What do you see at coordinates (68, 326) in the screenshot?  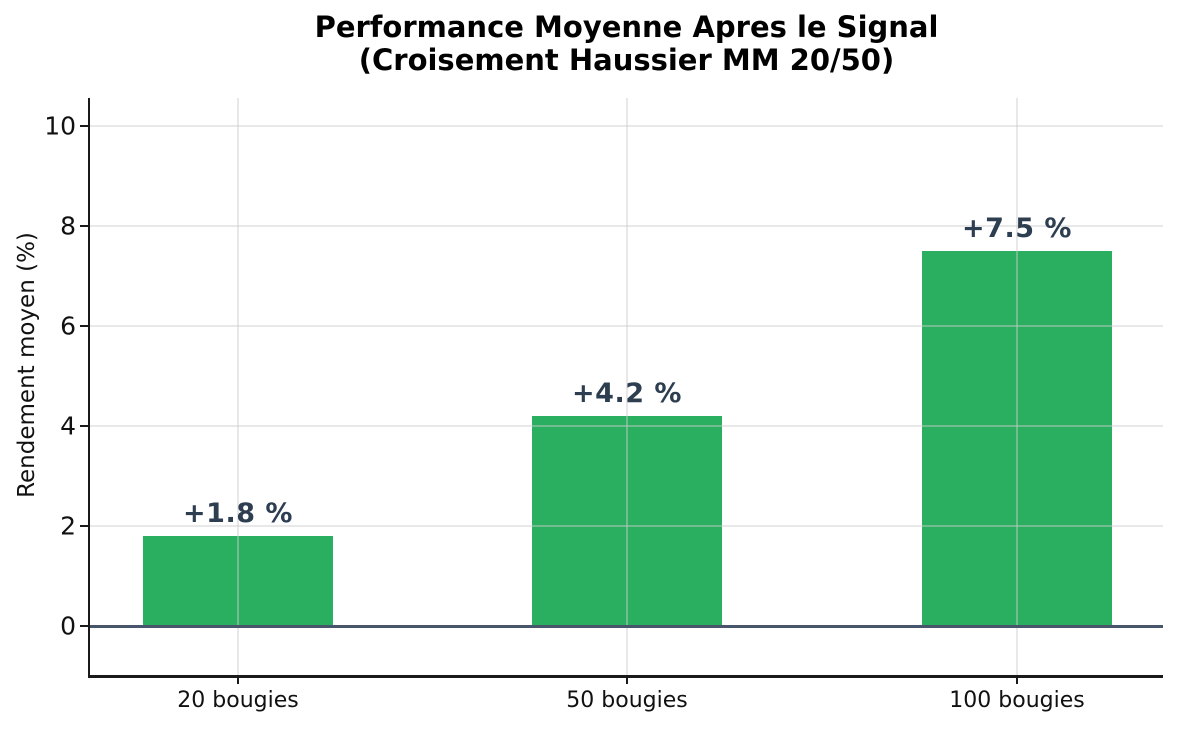 I see `y-tick-label: 6` at bounding box center [68, 326].